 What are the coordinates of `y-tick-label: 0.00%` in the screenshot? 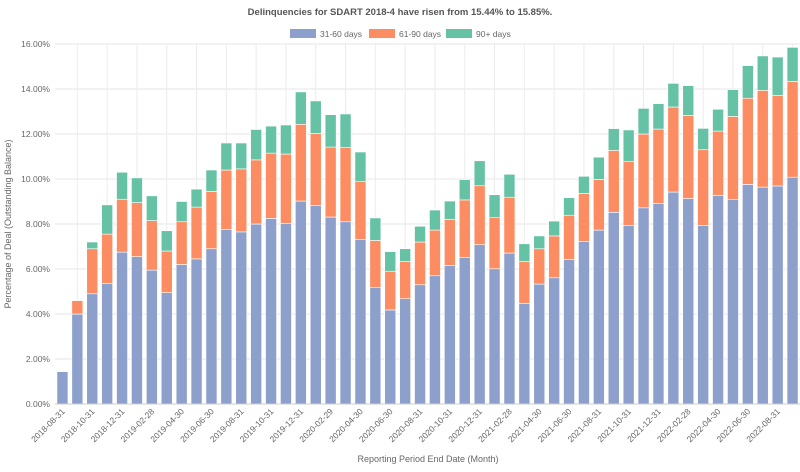 It's located at (38, 404).